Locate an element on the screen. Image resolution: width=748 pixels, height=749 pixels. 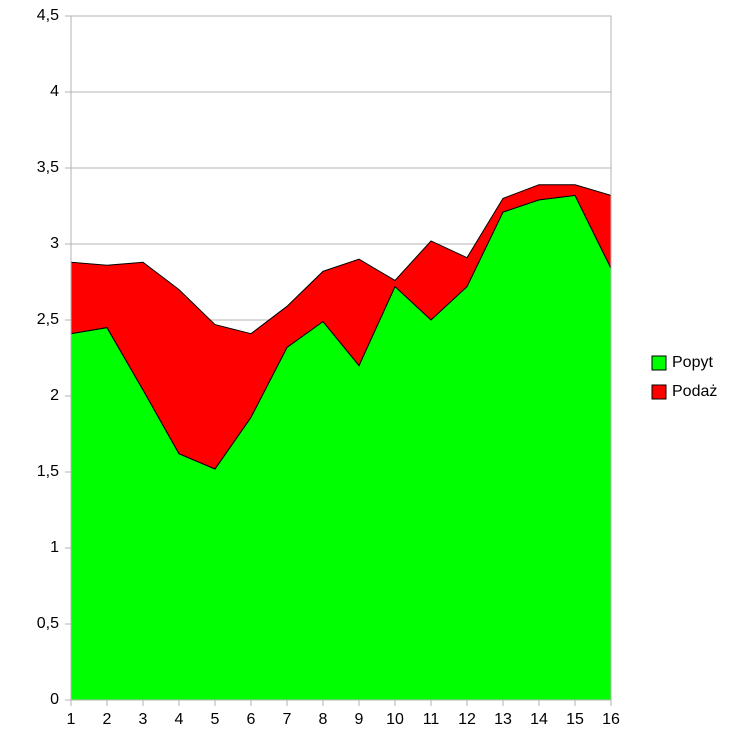
x-tick-label: 6 is located at coordinates (251, 719).